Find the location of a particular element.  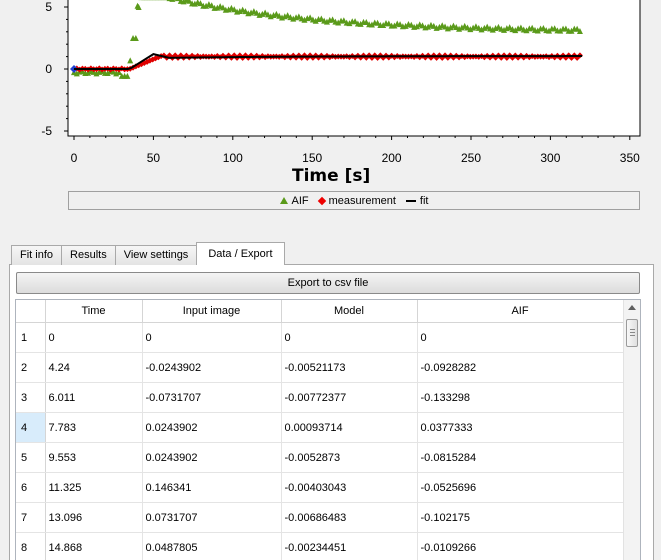

table-cell-time: 13.096 is located at coordinates (93, 518).